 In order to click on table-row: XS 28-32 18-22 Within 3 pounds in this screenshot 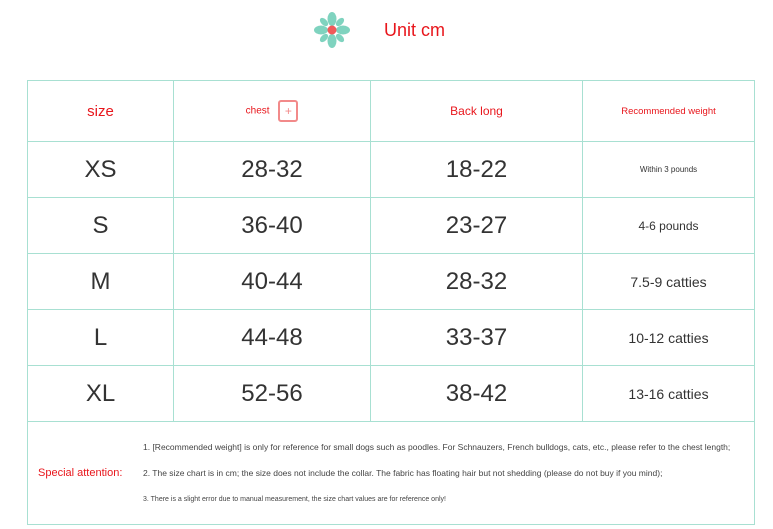, I will do `click(391, 169)`.